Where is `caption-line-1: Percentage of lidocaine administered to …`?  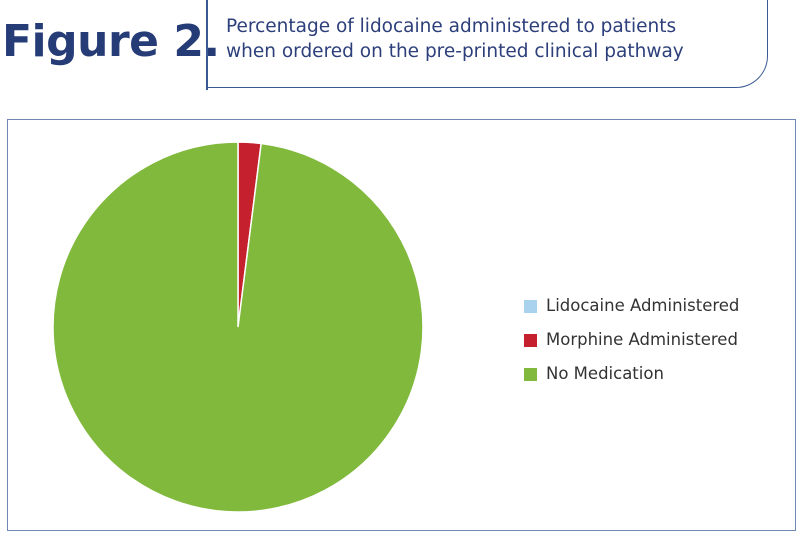
caption-line-1: Percentage of lidocaine administered to … is located at coordinates (451, 26).